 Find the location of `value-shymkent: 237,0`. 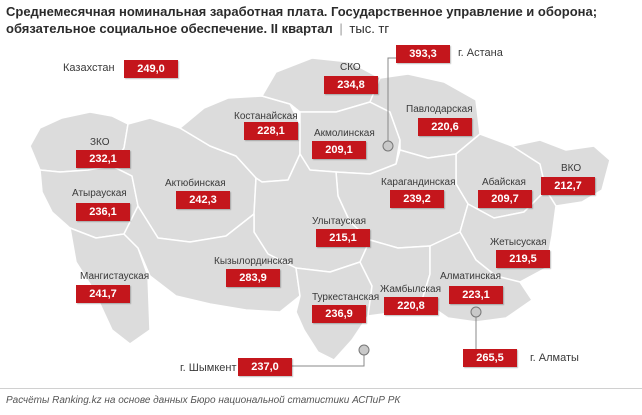

value-shymkent: 237,0 is located at coordinates (265, 367).